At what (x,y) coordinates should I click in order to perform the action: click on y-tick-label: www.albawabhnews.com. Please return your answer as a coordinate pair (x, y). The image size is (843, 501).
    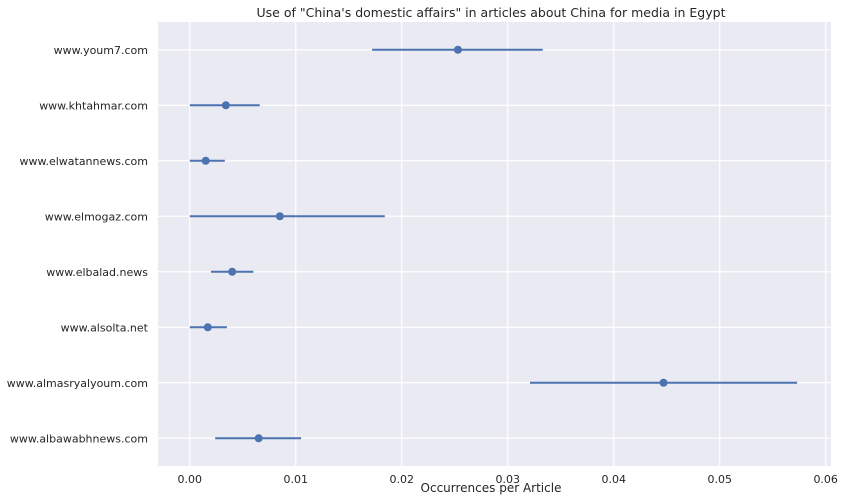
    Looking at the image, I should click on (79, 438).